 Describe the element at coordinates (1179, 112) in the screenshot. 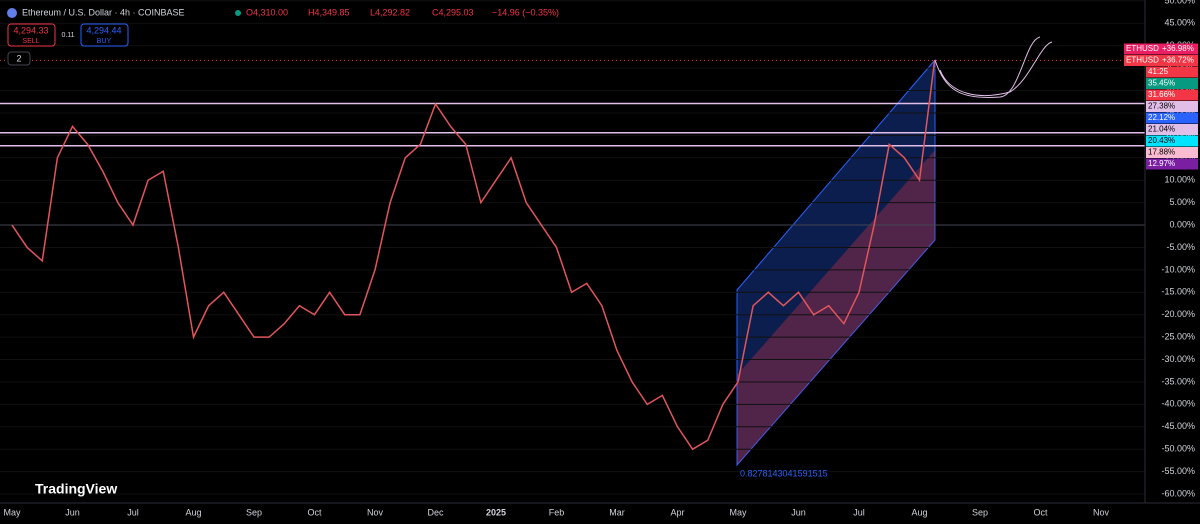

I see `y-tick-label: 25.00%` at that location.